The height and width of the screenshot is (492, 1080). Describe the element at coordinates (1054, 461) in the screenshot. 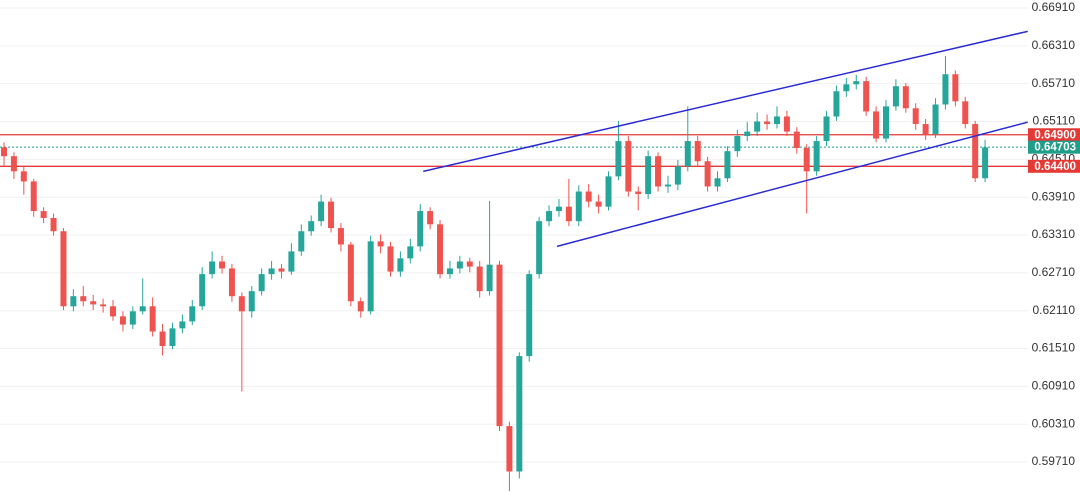

I see `y-tick-label: 0.59710` at that location.